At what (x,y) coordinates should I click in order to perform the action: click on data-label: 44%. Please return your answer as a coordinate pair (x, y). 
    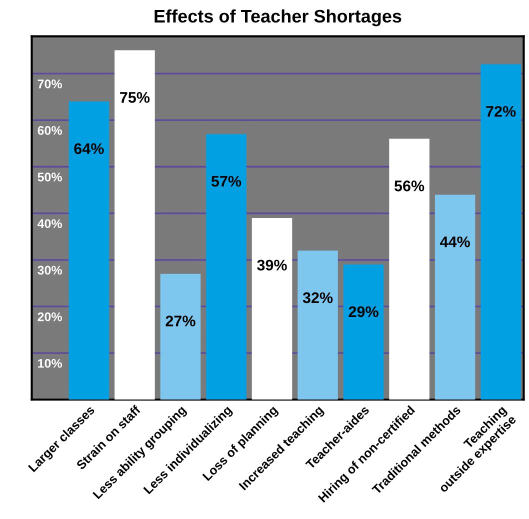
    Looking at the image, I should click on (455, 242).